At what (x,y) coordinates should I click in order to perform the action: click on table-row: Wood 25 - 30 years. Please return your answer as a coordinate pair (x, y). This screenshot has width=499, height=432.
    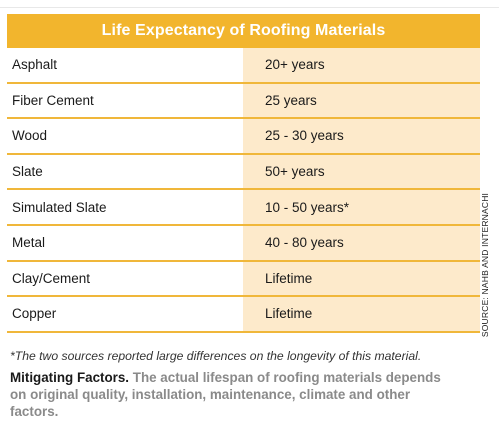
    Looking at the image, I should click on (243, 137).